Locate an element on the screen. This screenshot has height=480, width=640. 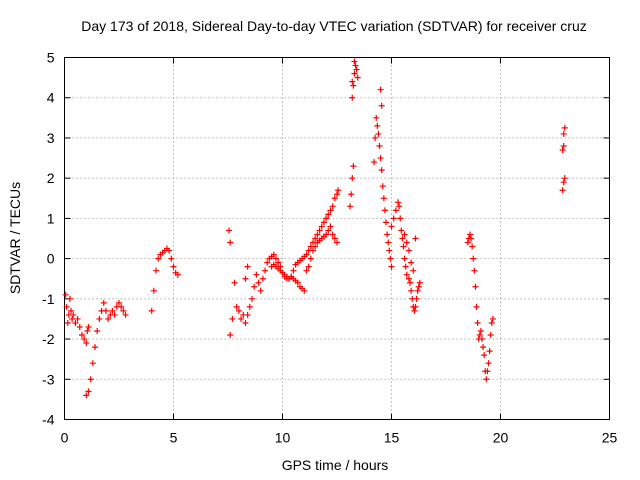
x-tick-label: 25 is located at coordinates (610, 438).